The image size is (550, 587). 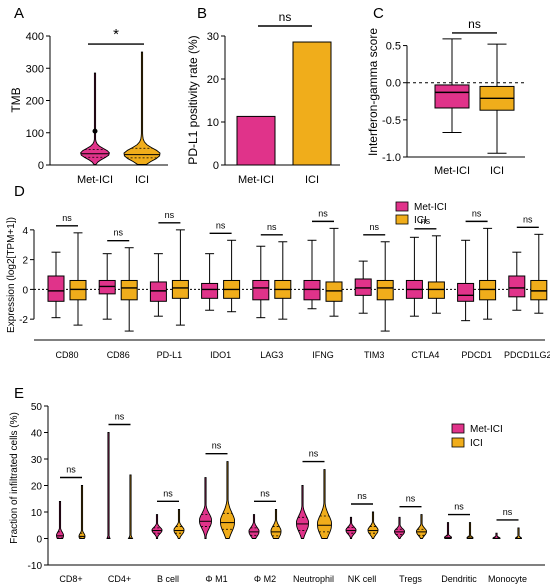 I want to click on panelD-box-PD-L1-Met-ICI, so click(x=158, y=285).